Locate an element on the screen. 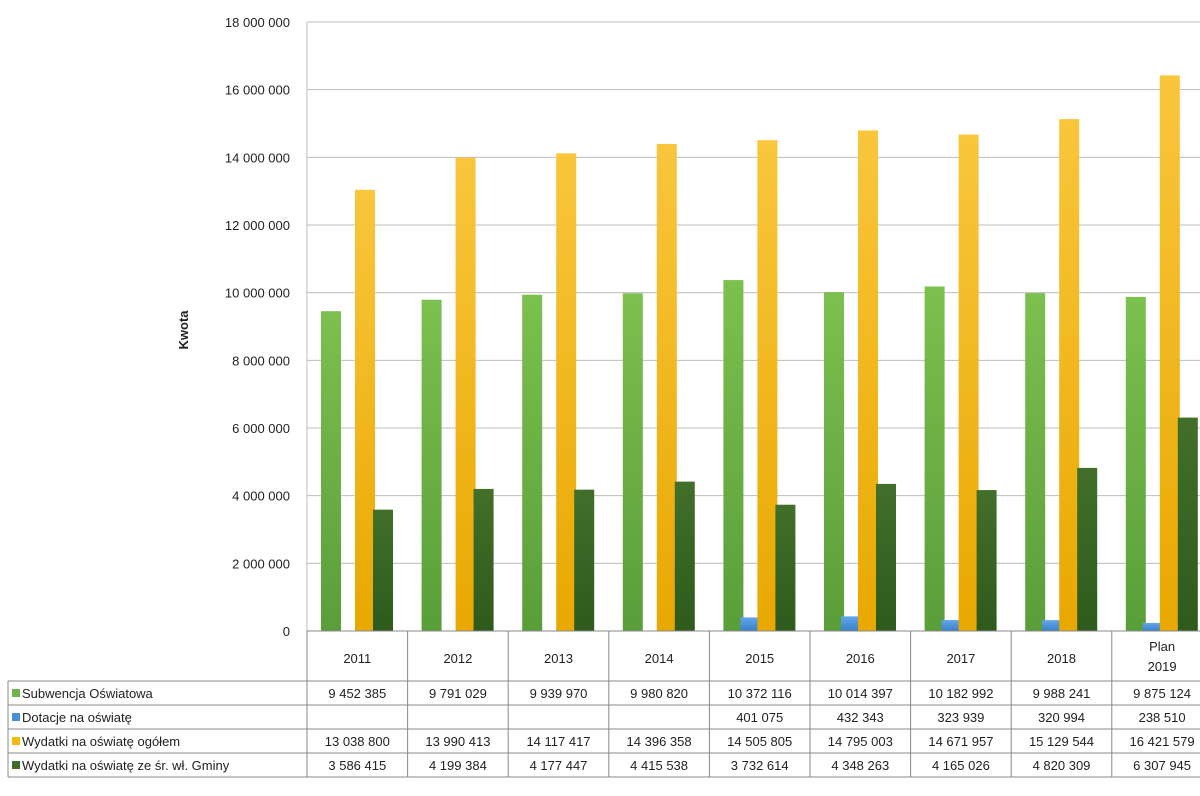  data-label: 4 165 026 is located at coordinates (961, 765).